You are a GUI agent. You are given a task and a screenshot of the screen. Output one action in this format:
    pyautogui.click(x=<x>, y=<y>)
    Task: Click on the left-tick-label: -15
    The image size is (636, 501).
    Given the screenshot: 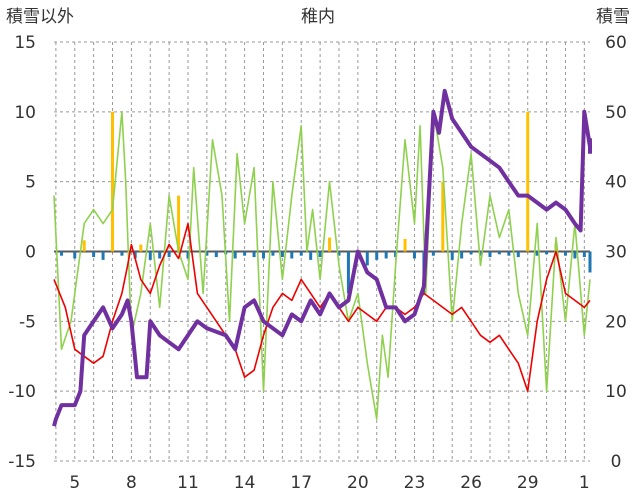 What is the action you would take?
    pyautogui.click(x=22, y=462)
    